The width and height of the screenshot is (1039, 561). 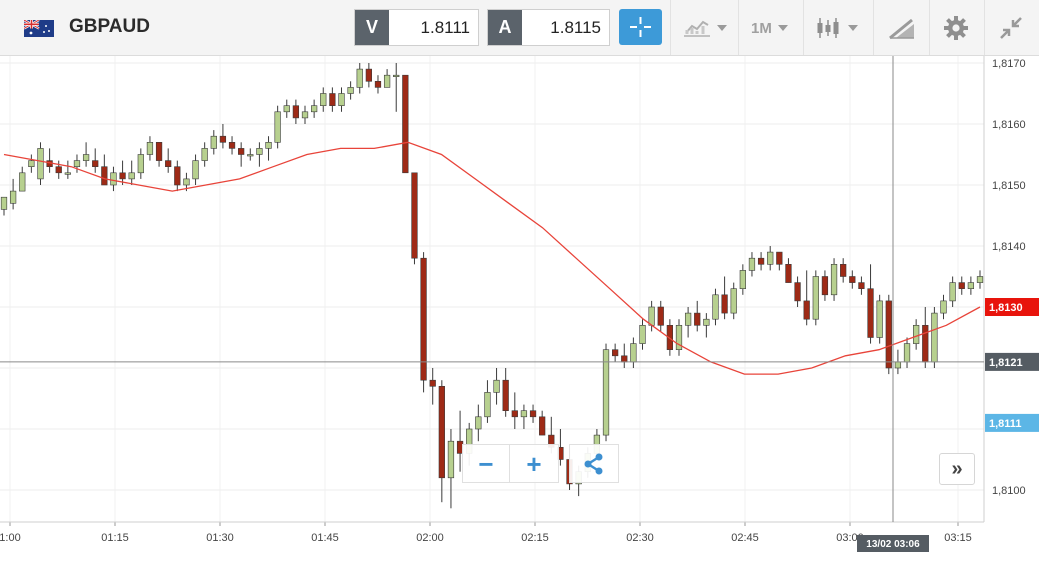 I want to click on ask-price-button: A 1.8115, so click(x=548, y=27).